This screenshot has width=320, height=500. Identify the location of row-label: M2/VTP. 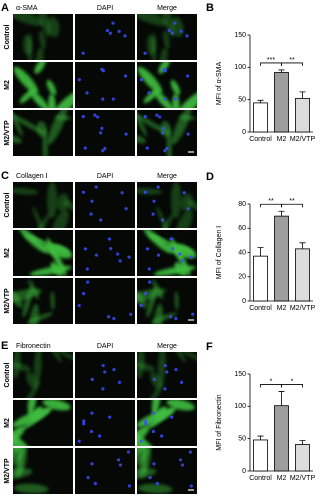
(7, 471).